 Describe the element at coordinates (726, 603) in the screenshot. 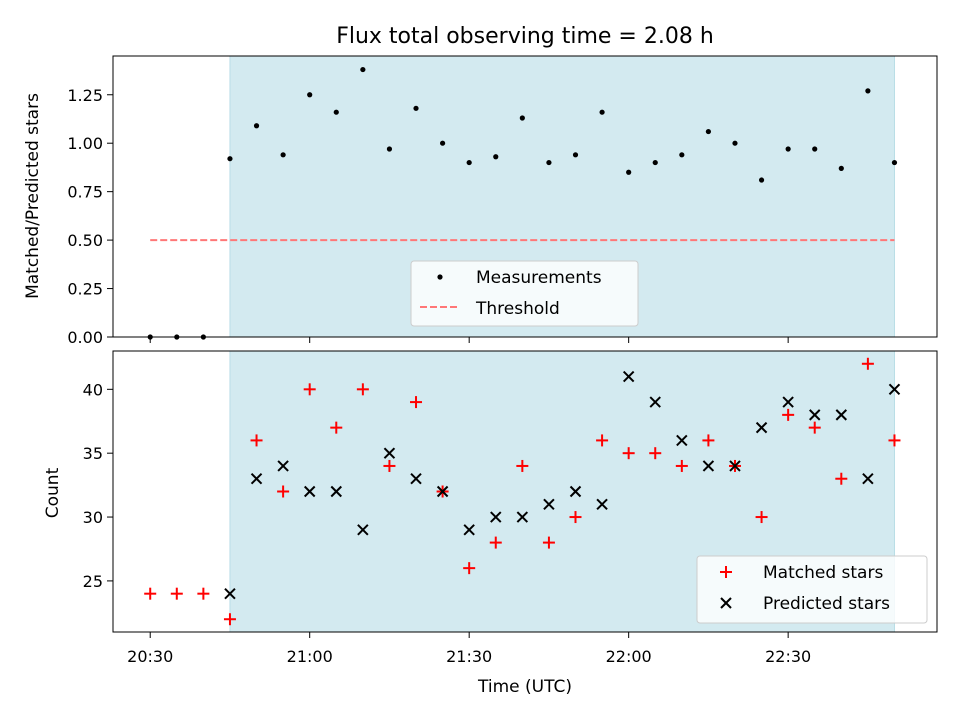

I see `predicted-legend-marker` at that location.